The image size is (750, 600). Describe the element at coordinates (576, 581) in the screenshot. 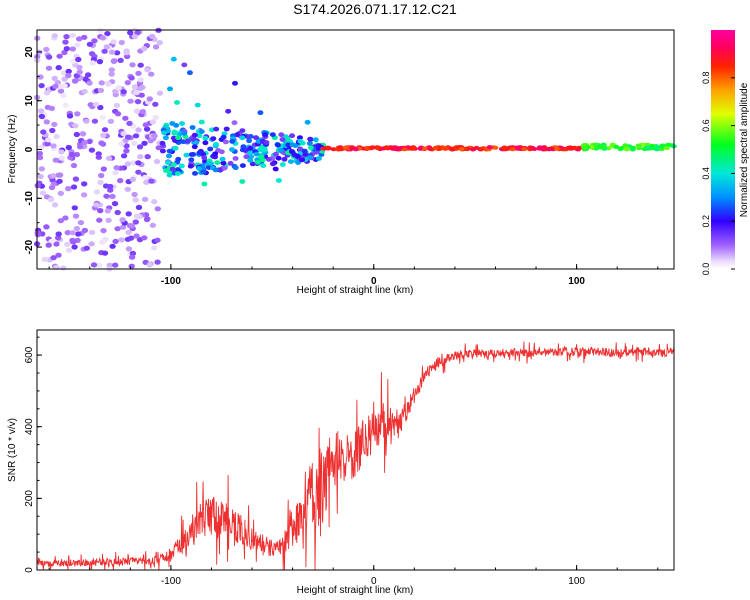

I see `x-tick-label: 100` at that location.